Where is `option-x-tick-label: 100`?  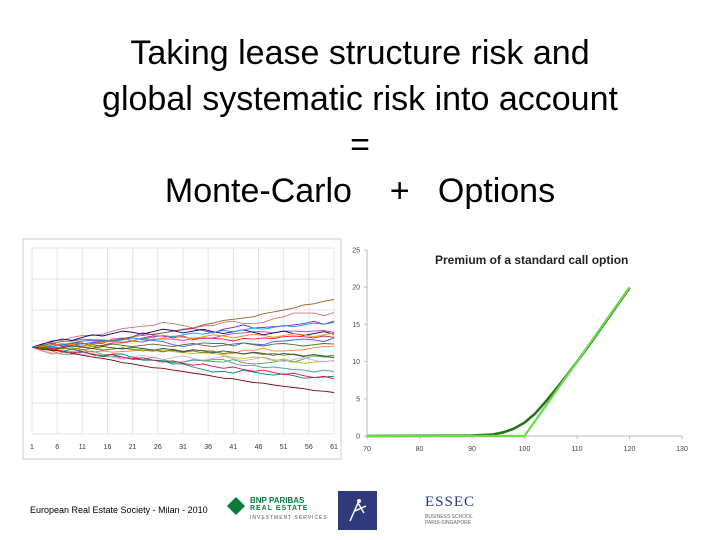
option-x-tick-label: 100 is located at coordinates (525, 449).